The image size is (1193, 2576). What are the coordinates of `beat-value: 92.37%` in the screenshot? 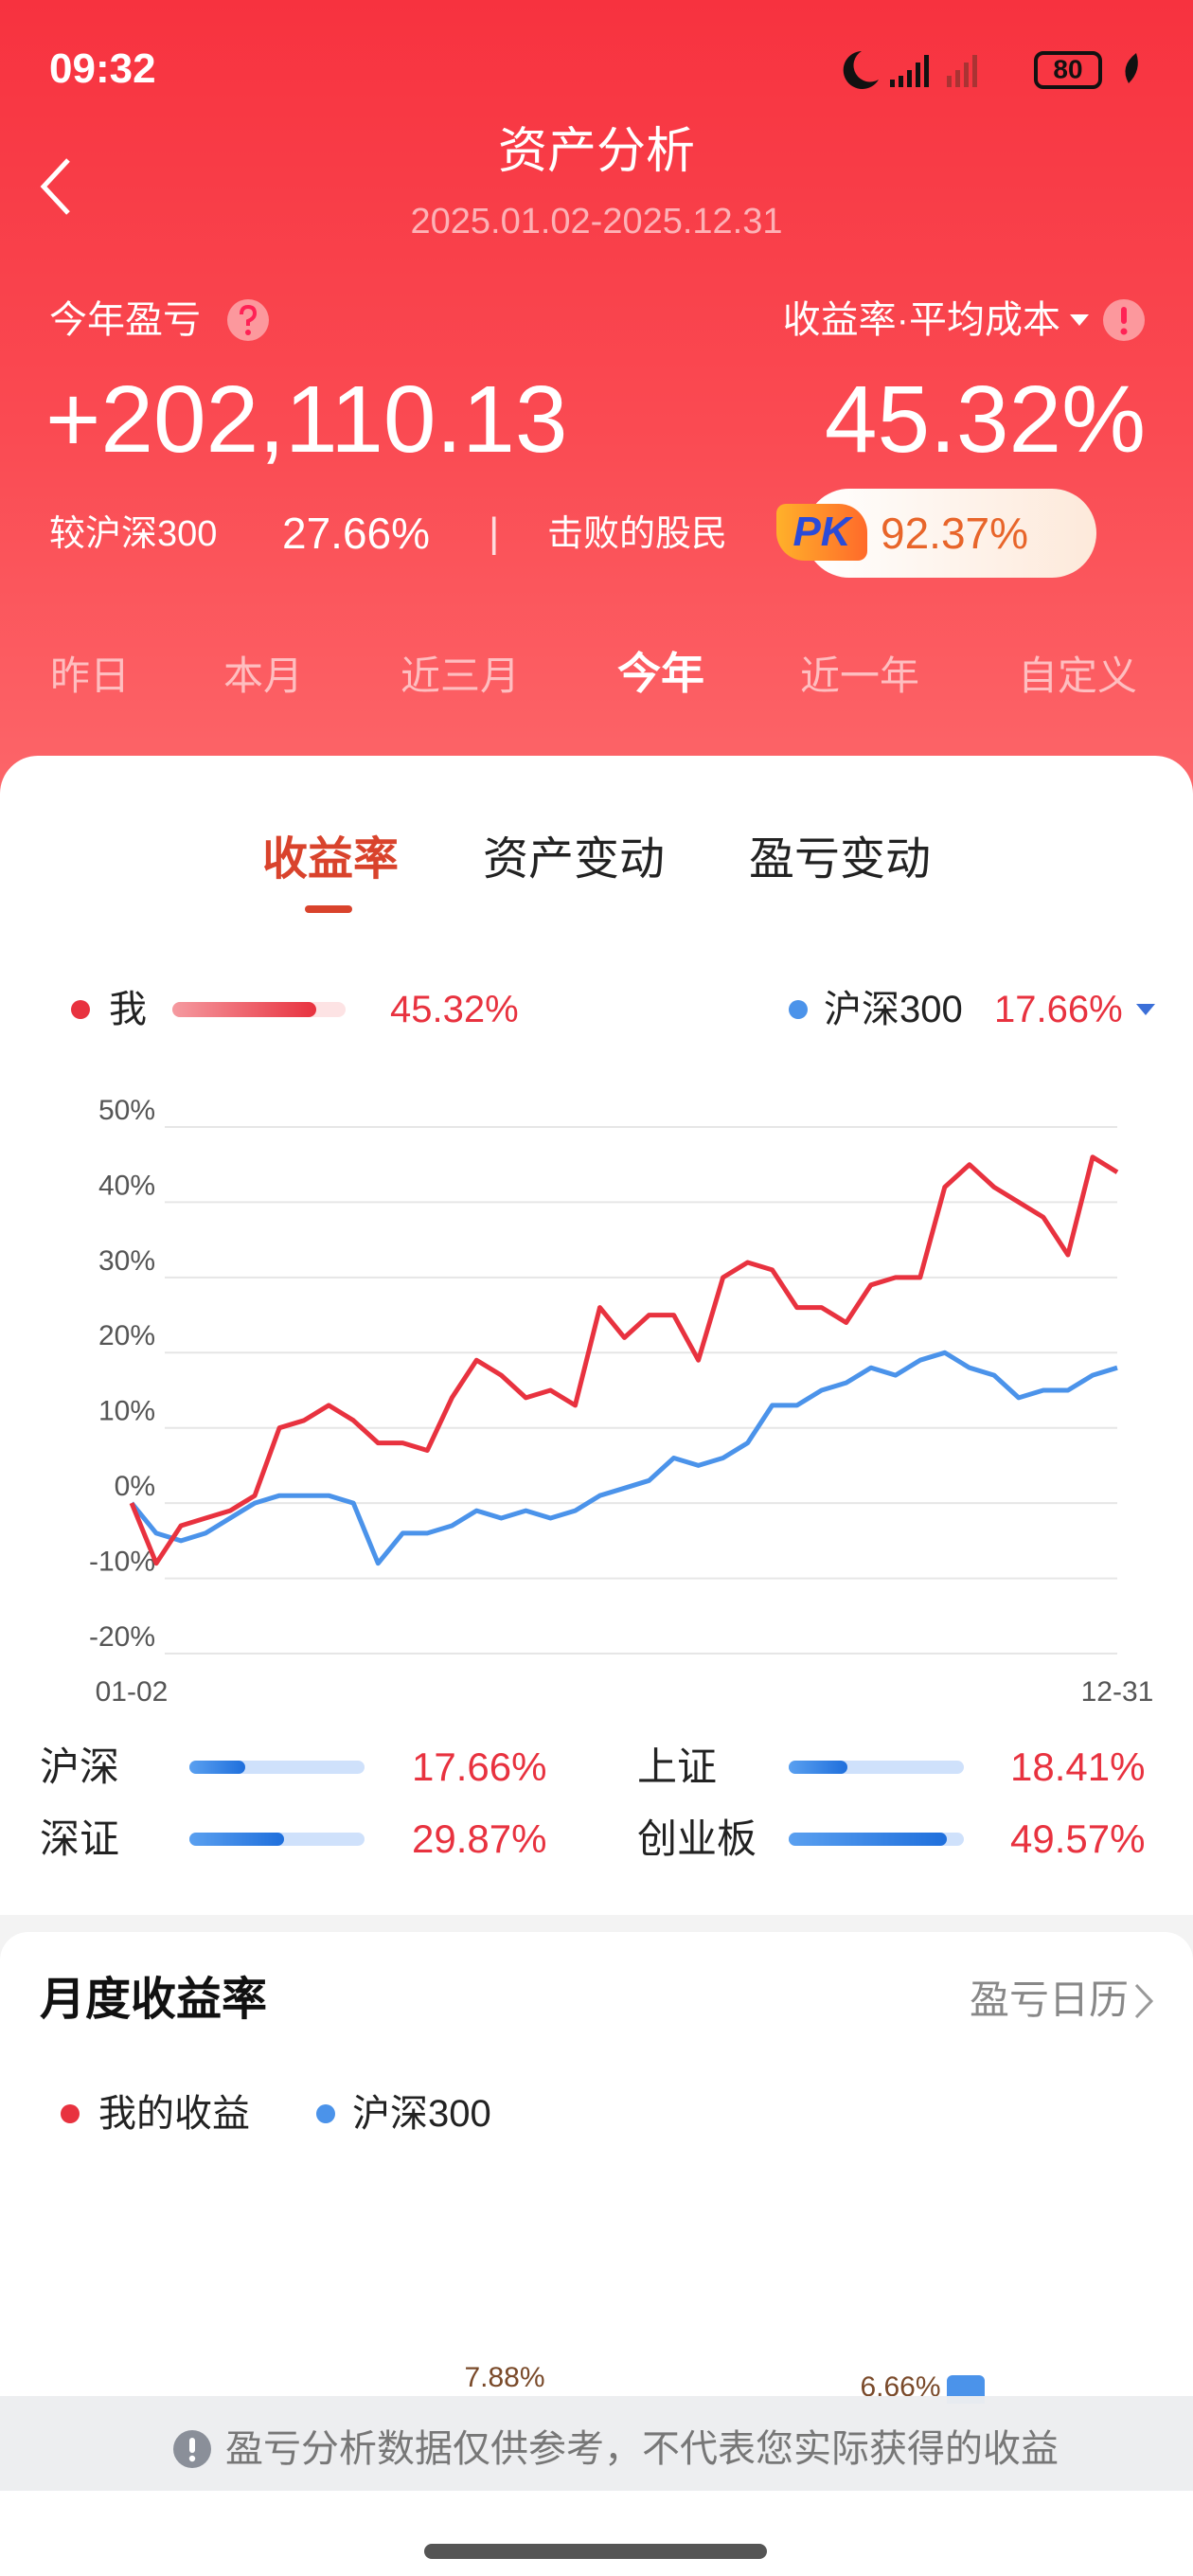 It's located at (955, 533).